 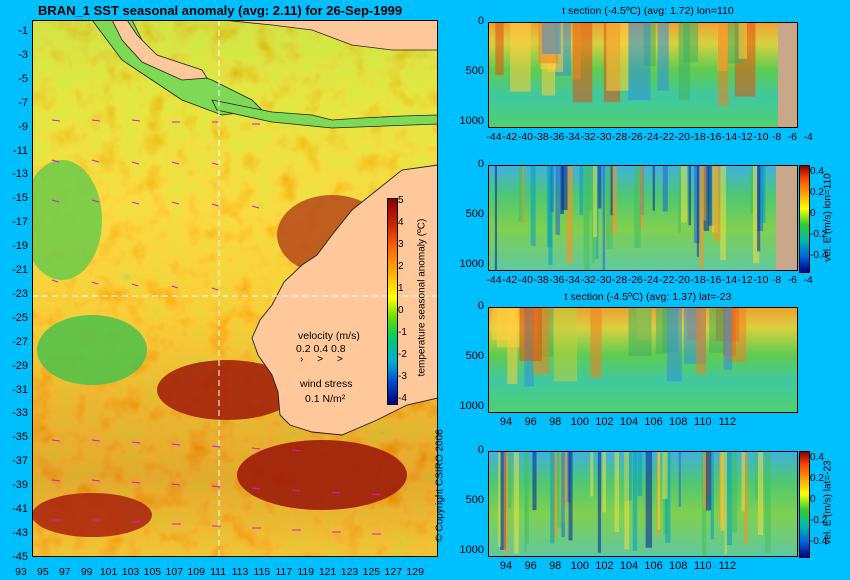 I want to click on map-x-tick-label: 99, so click(x=86, y=572).